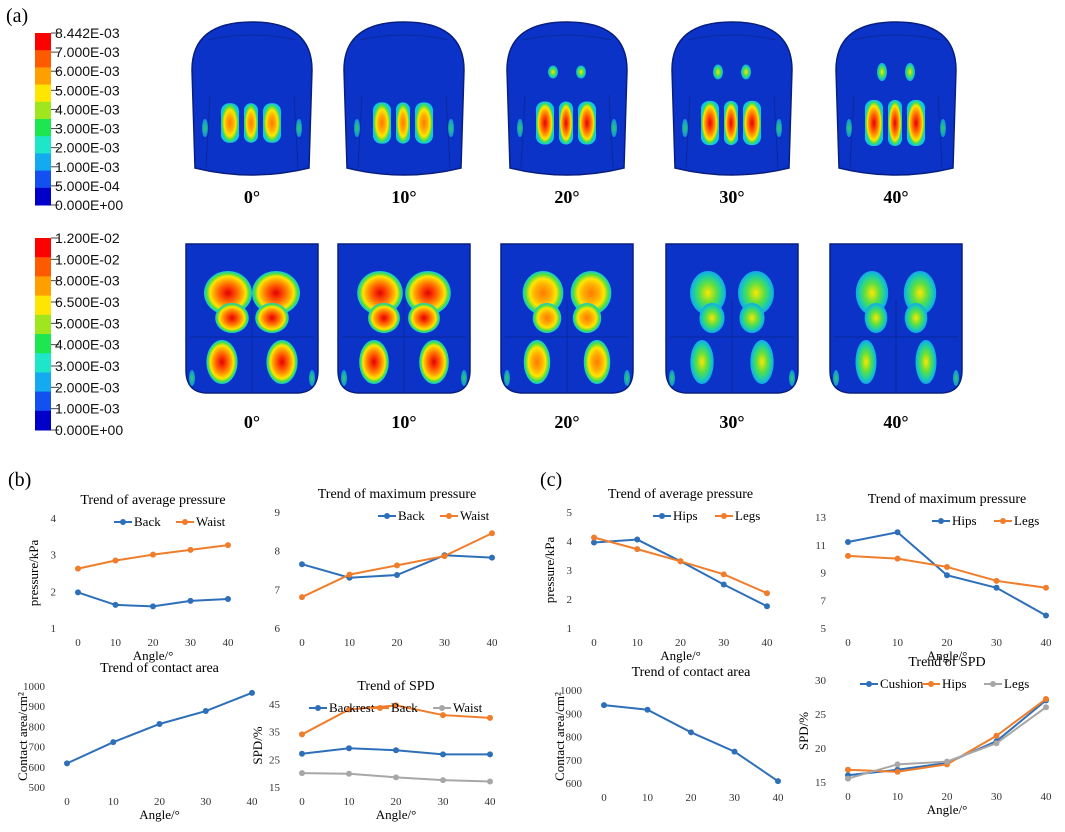 Image resolution: width=1065 pixels, height=832 pixels. What do you see at coordinates (160, 668) in the screenshot?
I see `chart-title: Trend of contact area` at bounding box center [160, 668].